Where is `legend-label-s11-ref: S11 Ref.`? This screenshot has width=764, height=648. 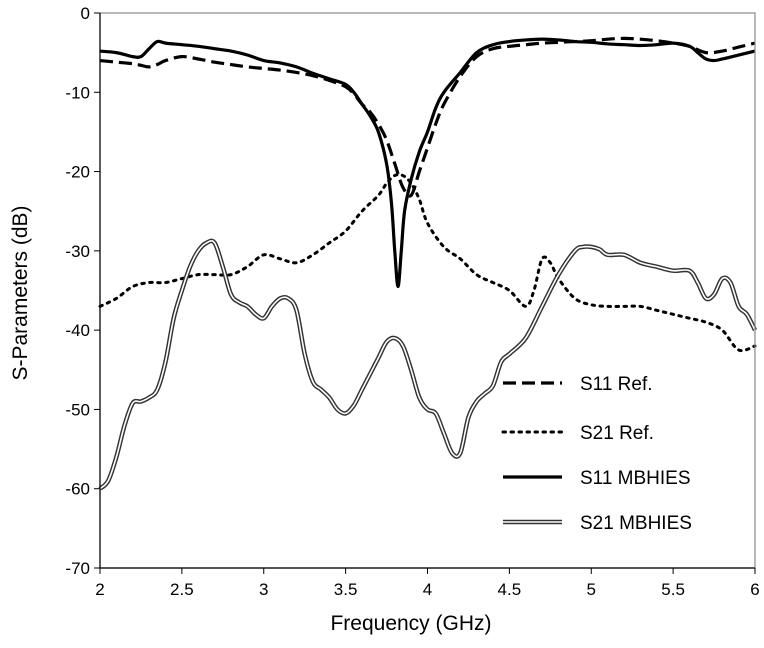 legend-label-s11-ref: S11 Ref. is located at coordinates (616, 384).